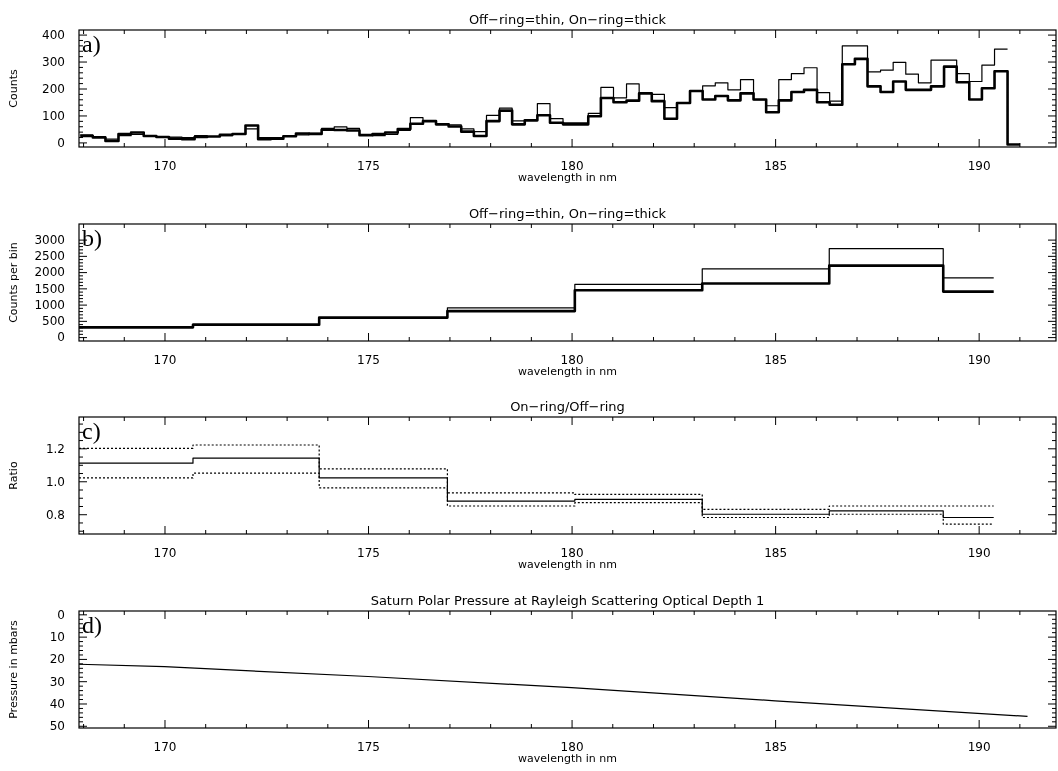 This screenshot has height=771, width=1058. I want to click on y-axis-title: Counts, so click(13, 88).